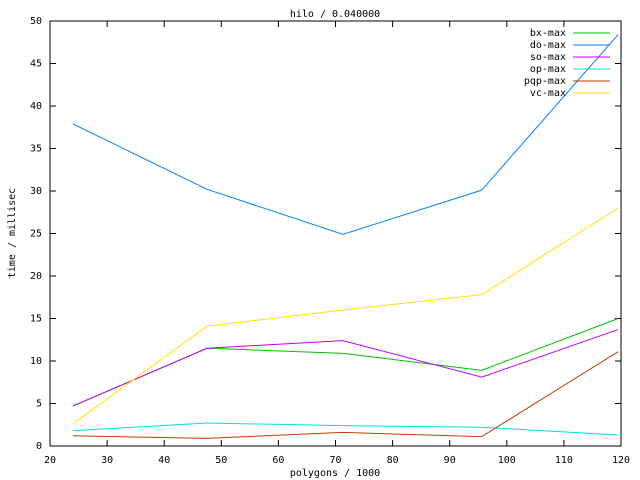 This screenshot has width=640, height=480. What do you see at coordinates (548, 33) in the screenshot?
I see `legend-label: bx-max` at bounding box center [548, 33].